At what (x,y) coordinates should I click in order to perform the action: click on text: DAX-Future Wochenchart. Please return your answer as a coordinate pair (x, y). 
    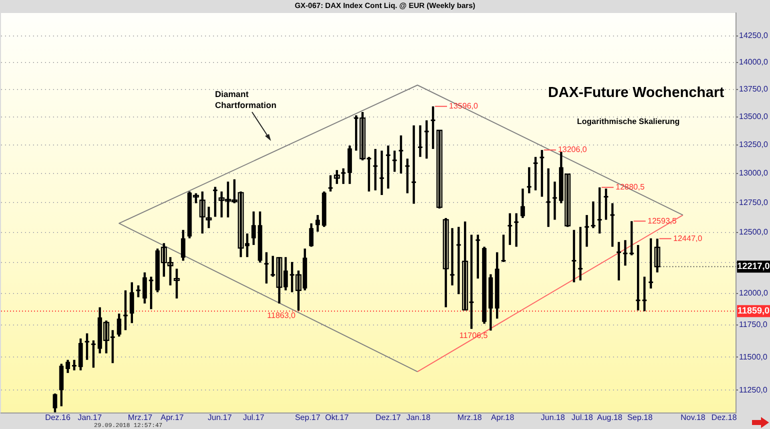
    Looking at the image, I should click on (636, 93).